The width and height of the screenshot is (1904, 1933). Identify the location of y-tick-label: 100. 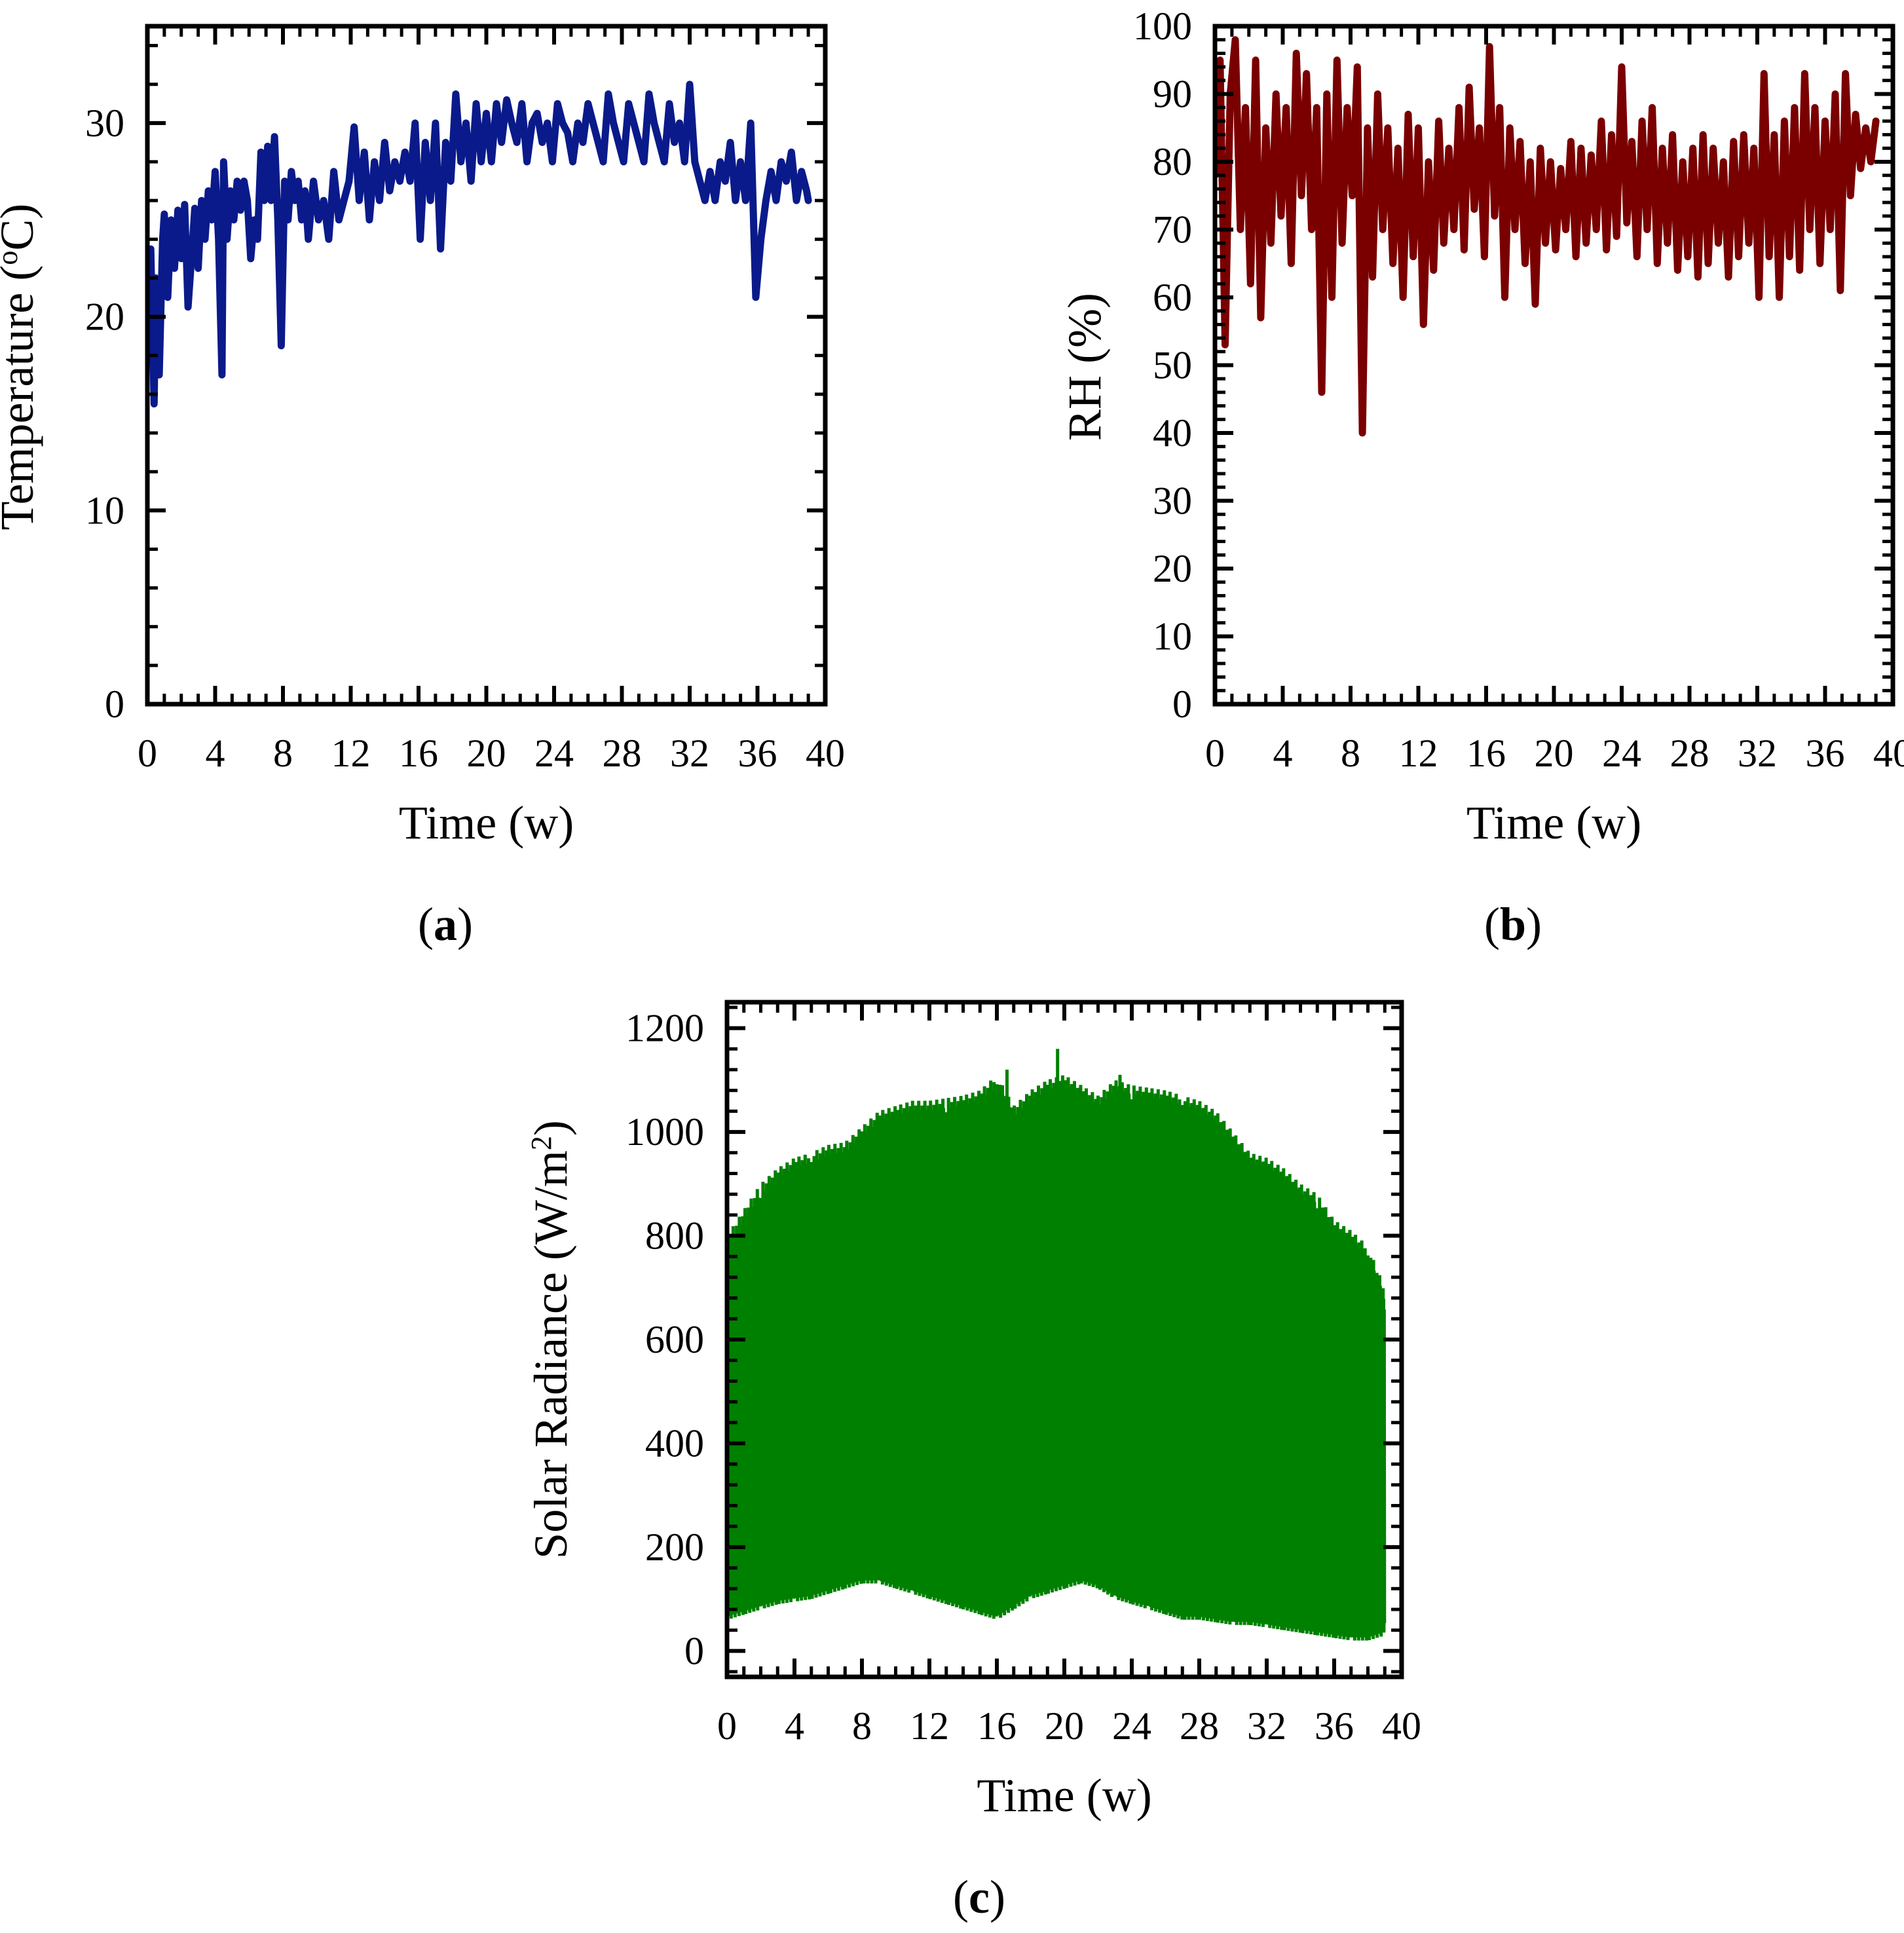
(1162, 26).